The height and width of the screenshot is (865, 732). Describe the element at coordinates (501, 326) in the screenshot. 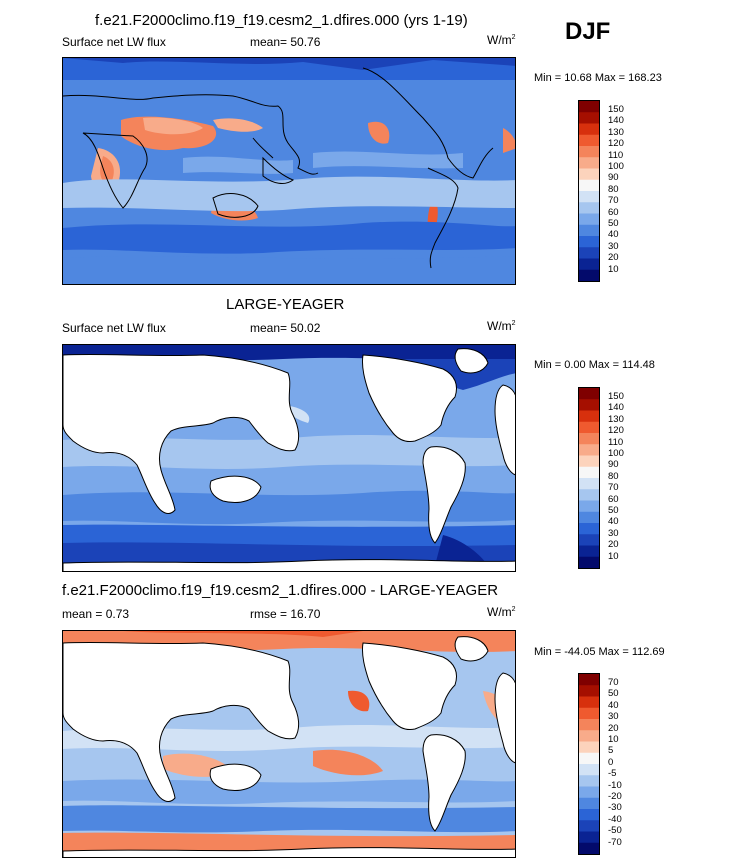

I see `panel2-units: W/m2` at that location.